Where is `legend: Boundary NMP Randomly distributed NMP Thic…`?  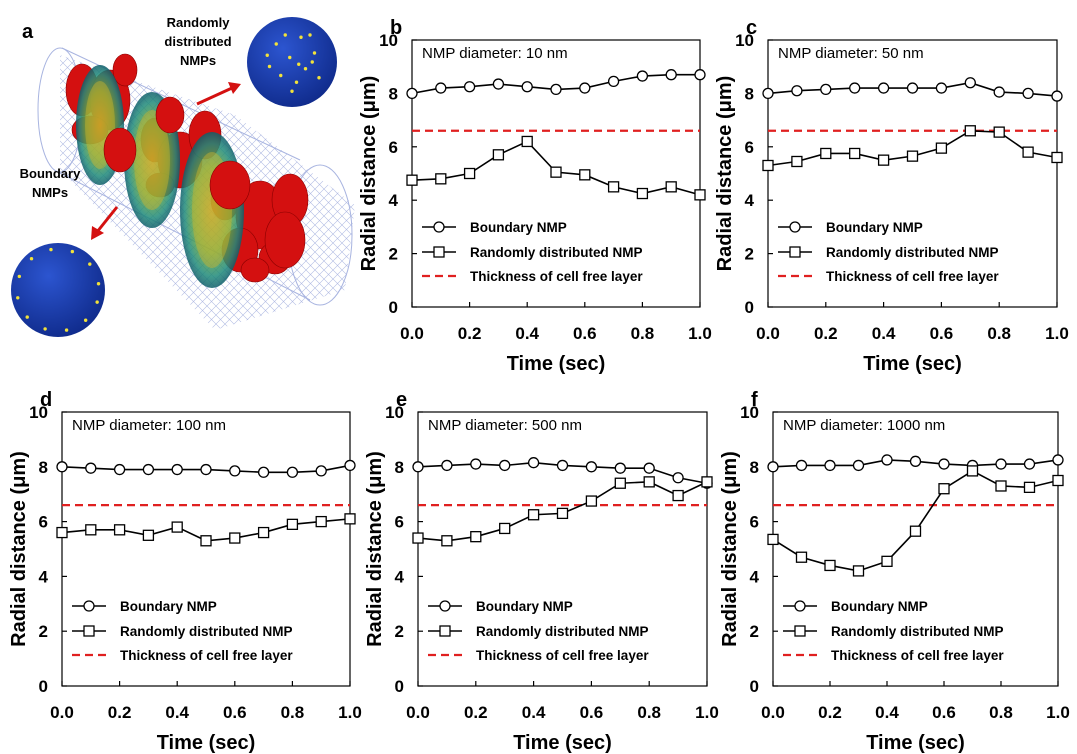 legend: Boundary NMP Randomly distributed NMP Thic… is located at coordinates (538, 631).